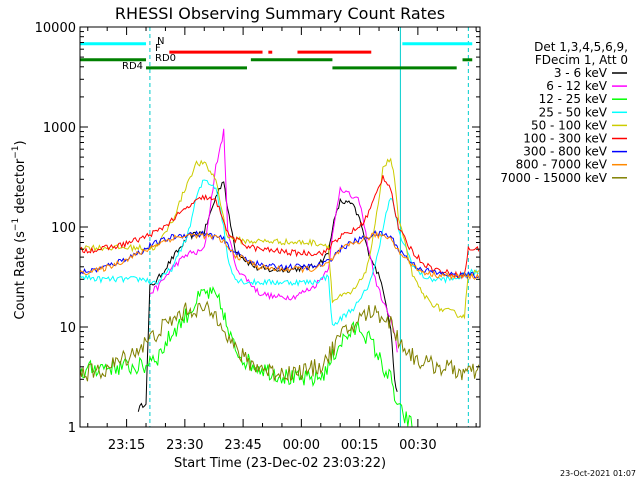  Describe the element at coordinates (598, 473) in the screenshot. I see `timestamp: 23-Oct-2021 01:07` at that location.